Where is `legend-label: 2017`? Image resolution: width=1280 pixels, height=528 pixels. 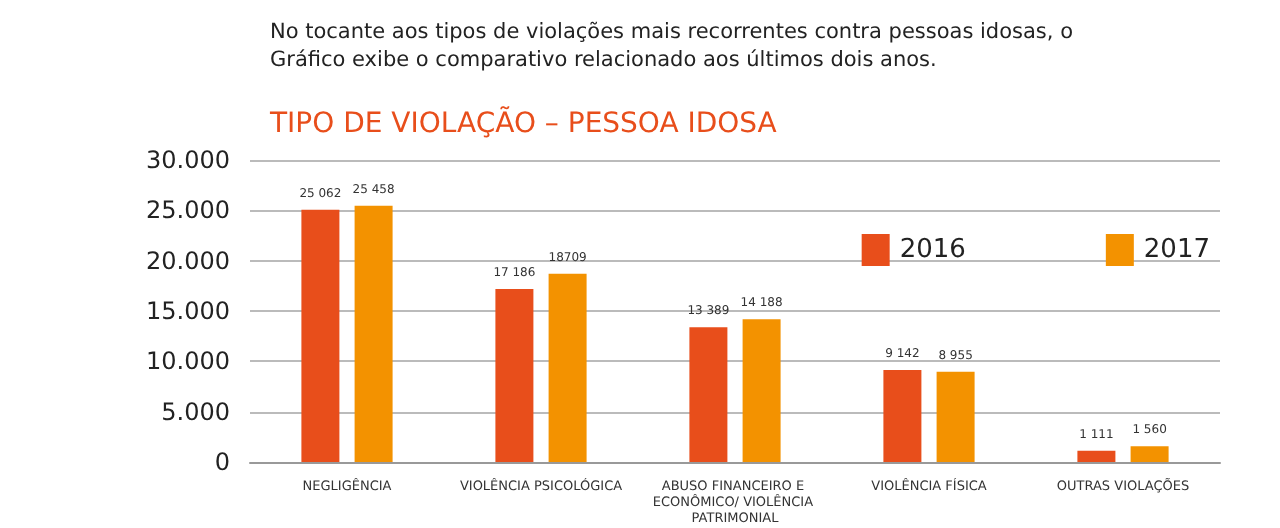 legend-label: 2017 is located at coordinates (1177, 250).